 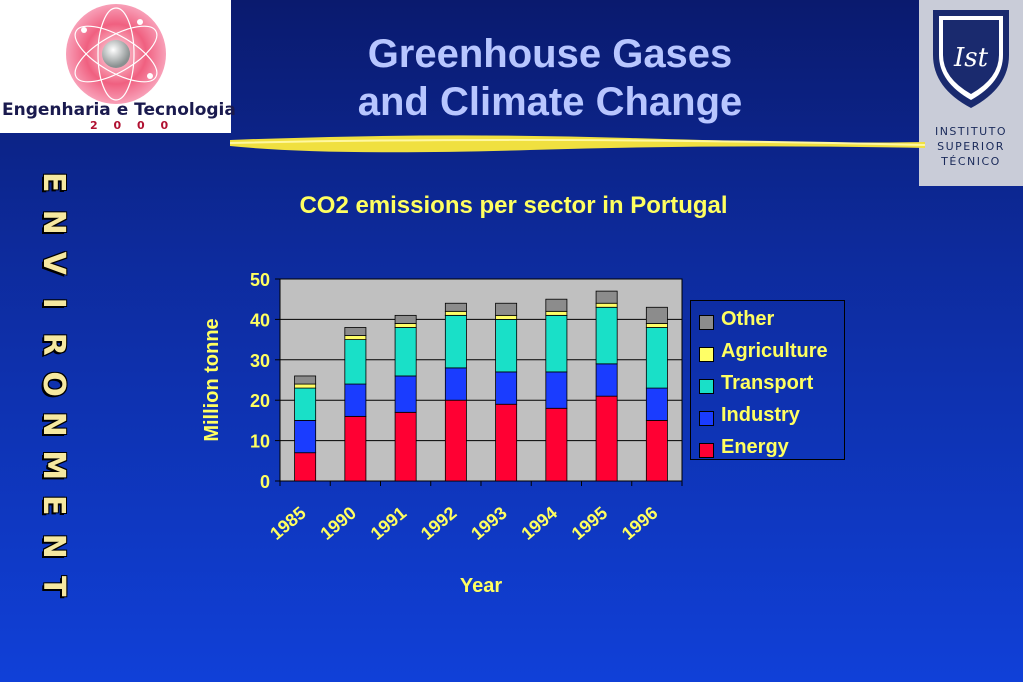 What do you see at coordinates (550, 54) in the screenshot?
I see `slide-title-line-1: Greenhouse Gases` at bounding box center [550, 54].